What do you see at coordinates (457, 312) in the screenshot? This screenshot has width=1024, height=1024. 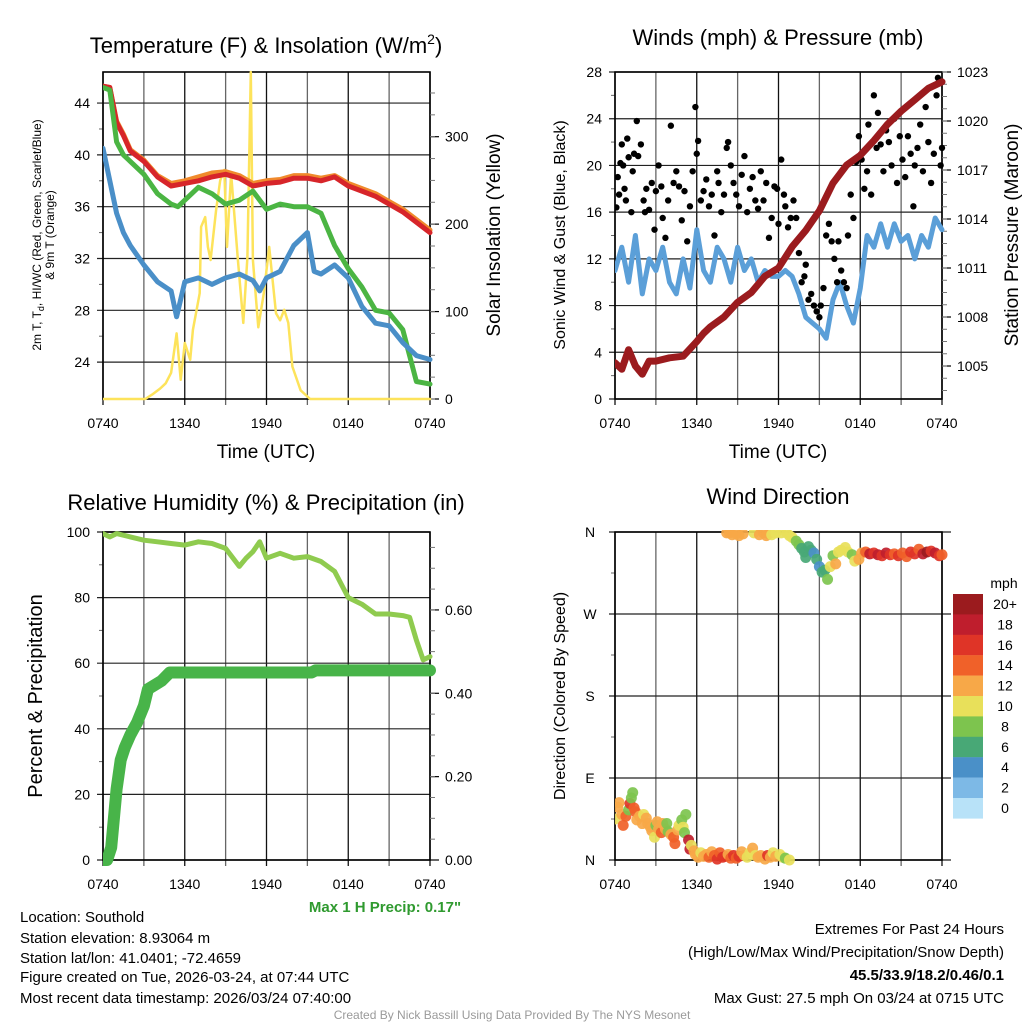 I see `y2-tick-label: 100` at bounding box center [457, 312].